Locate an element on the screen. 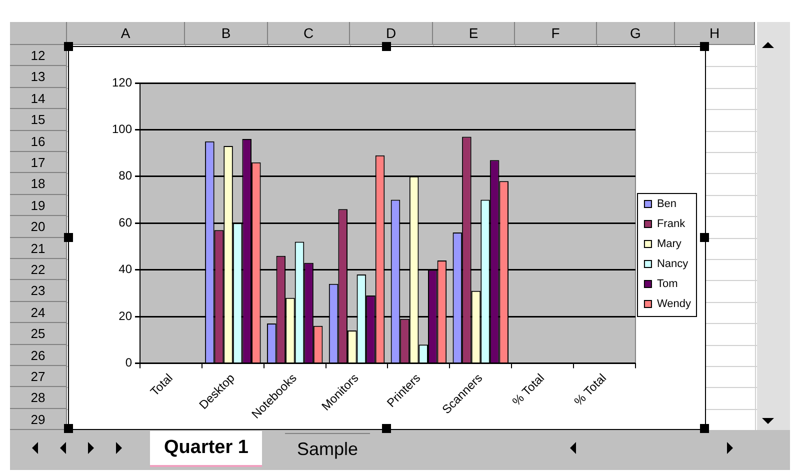 The image size is (803, 475). legend-label: Nancy is located at coordinates (672, 264).